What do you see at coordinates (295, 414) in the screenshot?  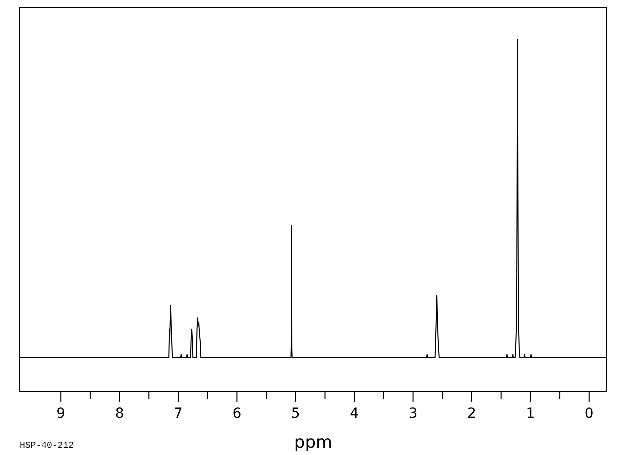 I see `x-tick-label: 5` at bounding box center [295, 414].